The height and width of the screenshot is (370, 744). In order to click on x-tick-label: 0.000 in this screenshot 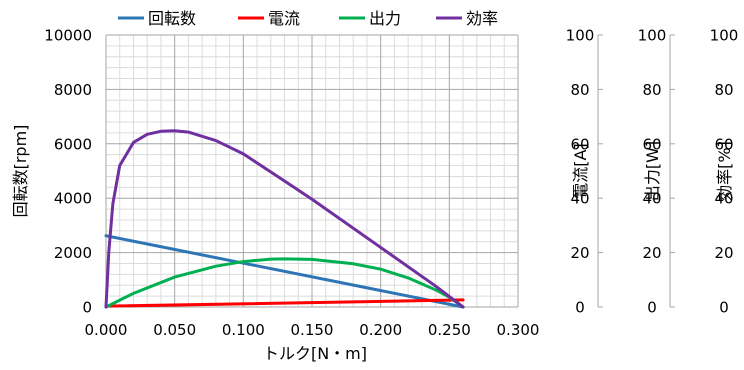, I will do `click(106, 330)`.